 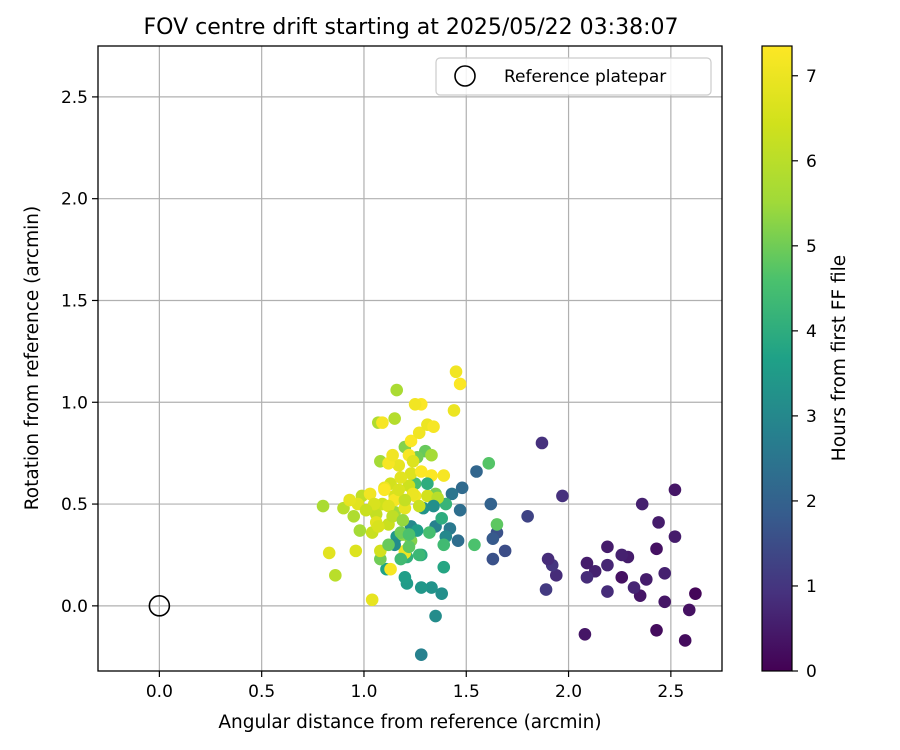 I want to click on legend-marker-icon, so click(x=465, y=76).